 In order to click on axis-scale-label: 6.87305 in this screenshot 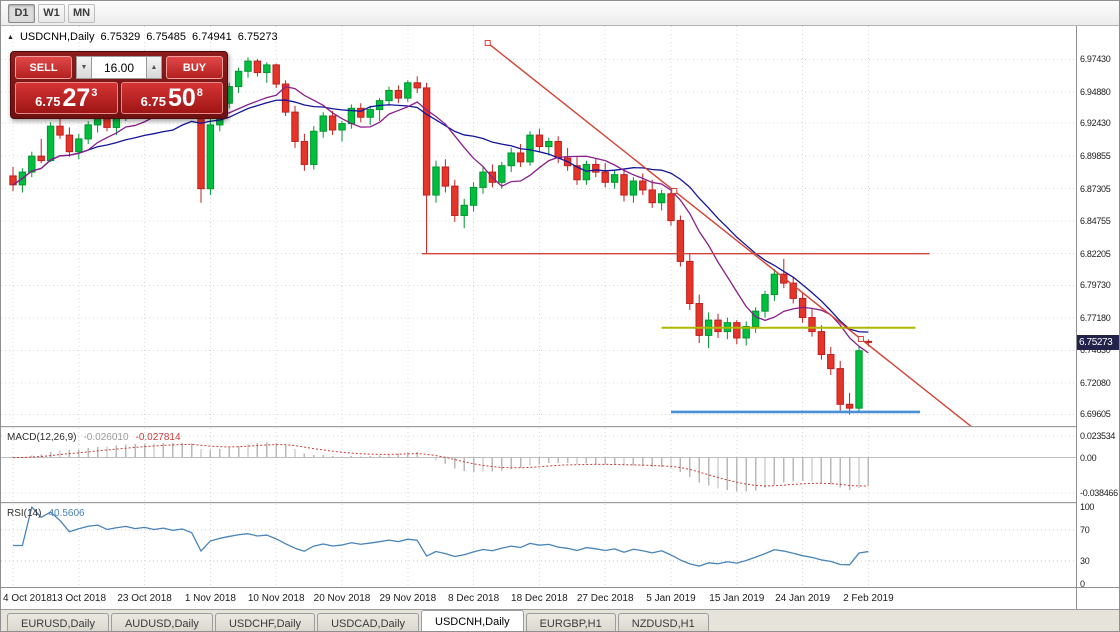, I will do `click(1095, 188)`.